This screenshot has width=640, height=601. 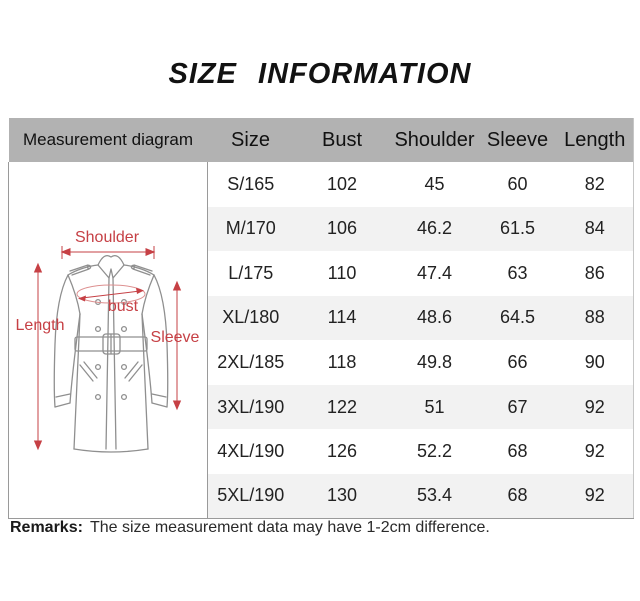 I want to click on column-header-bust: Bust, so click(x=342, y=140).